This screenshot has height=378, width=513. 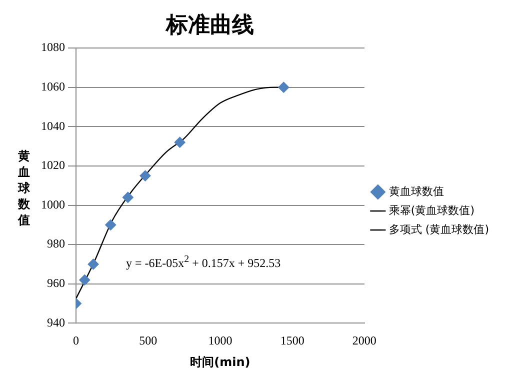 What do you see at coordinates (76, 341) in the screenshot?
I see `x-tick-label: 0` at bounding box center [76, 341].